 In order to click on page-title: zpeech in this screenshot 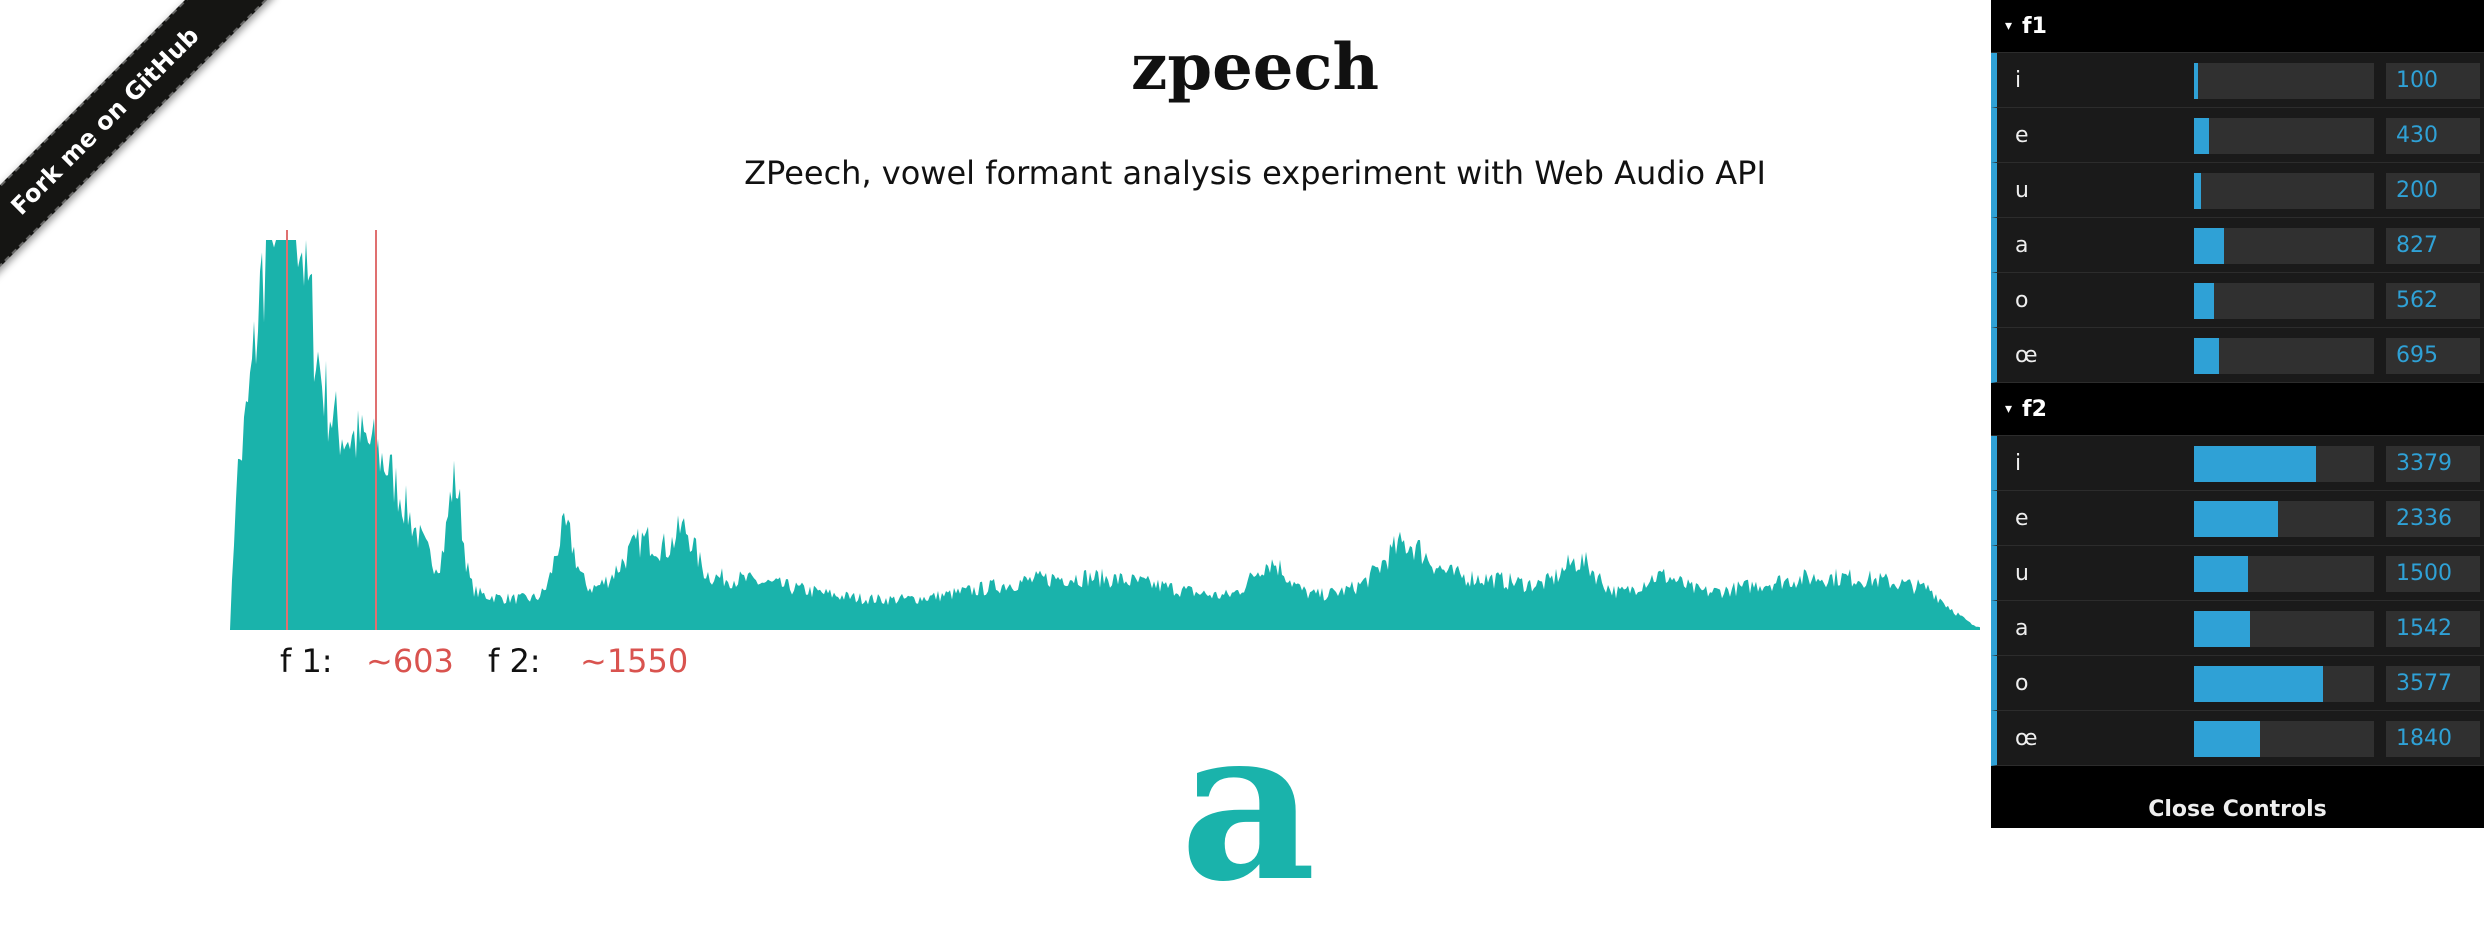, I will do `click(1255, 67)`.